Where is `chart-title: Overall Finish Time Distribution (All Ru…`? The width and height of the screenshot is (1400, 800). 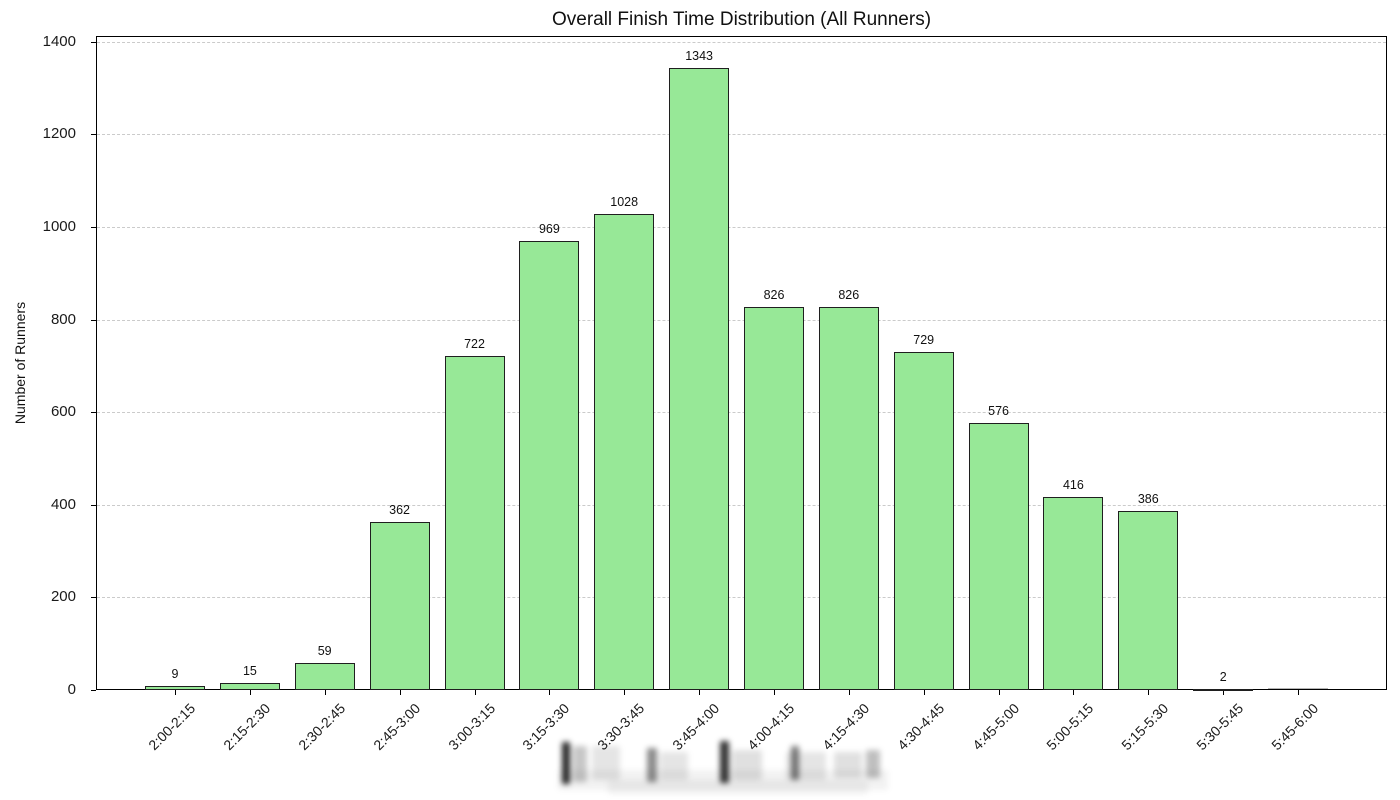
chart-title: Overall Finish Time Distribution (All Ru… is located at coordinates (741, 19).